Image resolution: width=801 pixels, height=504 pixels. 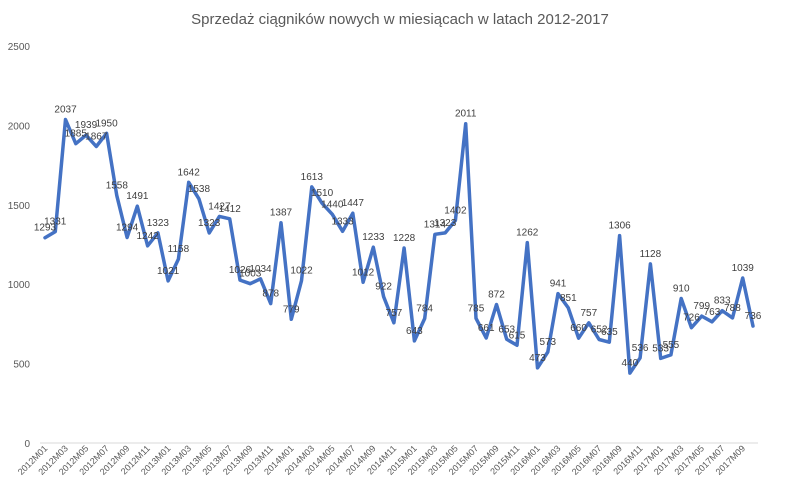 I want to click on data-label: 440, so click(x=630, y=363).